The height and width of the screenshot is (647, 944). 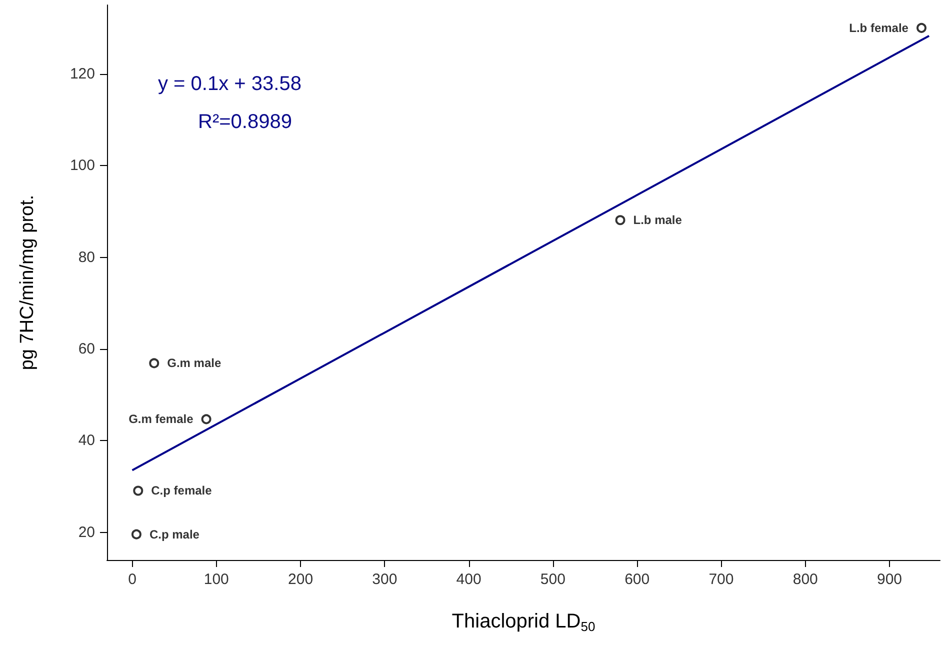 What do you see at coordinates (86, 532) in the screenshot?
I see `y-tick-label: 20` at bounding box center [86, 532].